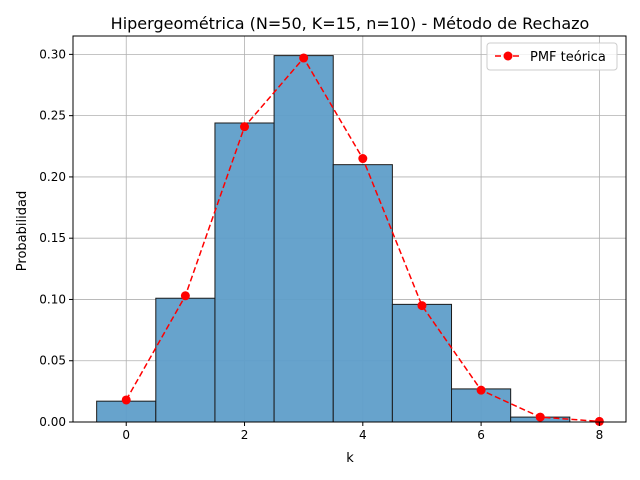 The image size is (640, 480). Describe the element at coordinates (22, 231) in the screenshot. I see `y-axis-label: Probabilidad` at that location.